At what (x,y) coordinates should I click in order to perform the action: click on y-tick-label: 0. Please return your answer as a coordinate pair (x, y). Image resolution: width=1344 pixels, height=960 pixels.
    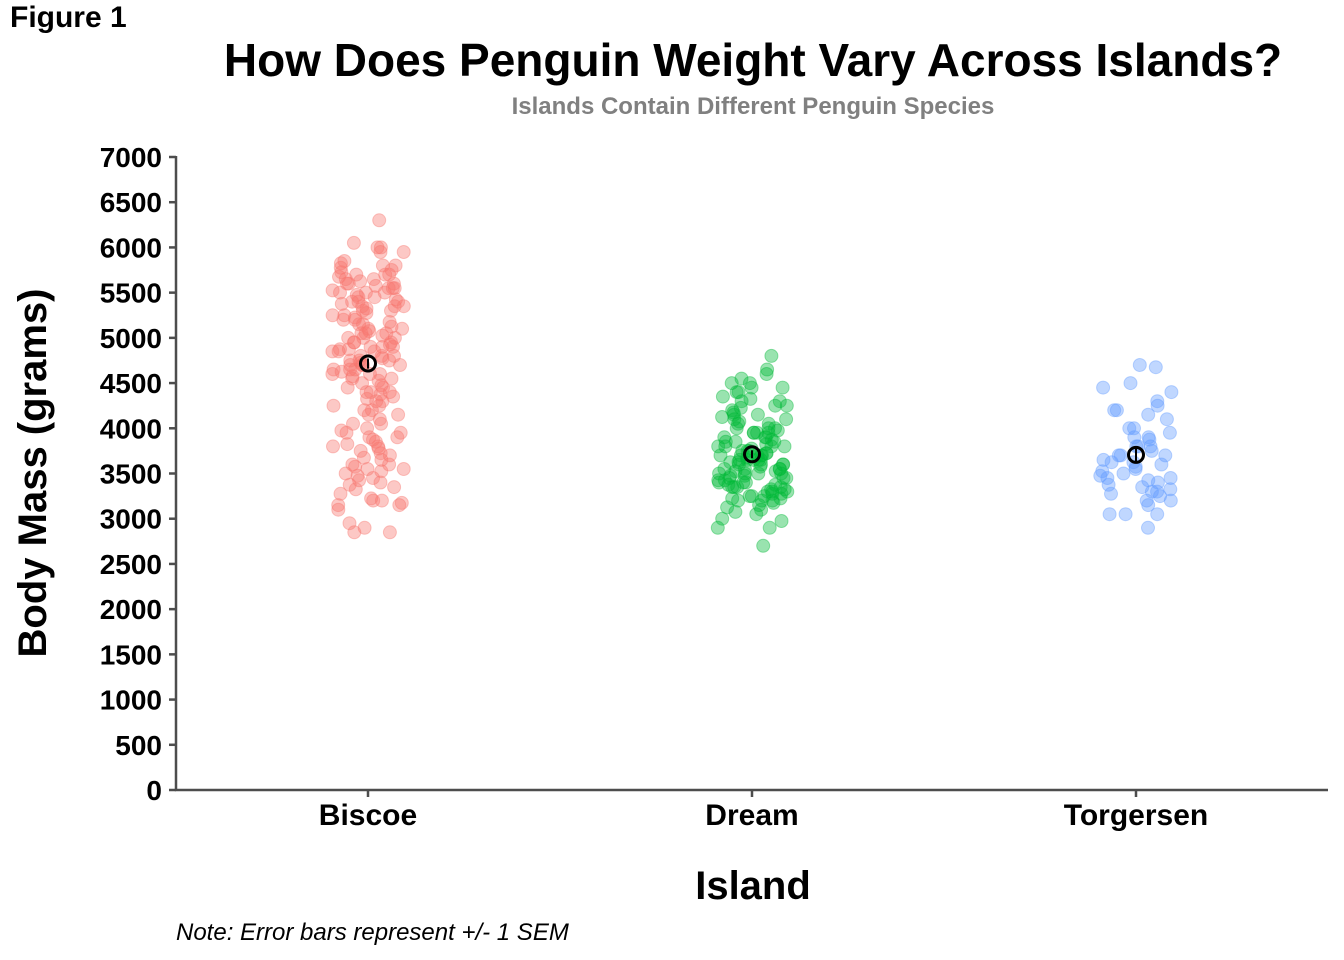
    Looking at the image, I should click on (154, 790).